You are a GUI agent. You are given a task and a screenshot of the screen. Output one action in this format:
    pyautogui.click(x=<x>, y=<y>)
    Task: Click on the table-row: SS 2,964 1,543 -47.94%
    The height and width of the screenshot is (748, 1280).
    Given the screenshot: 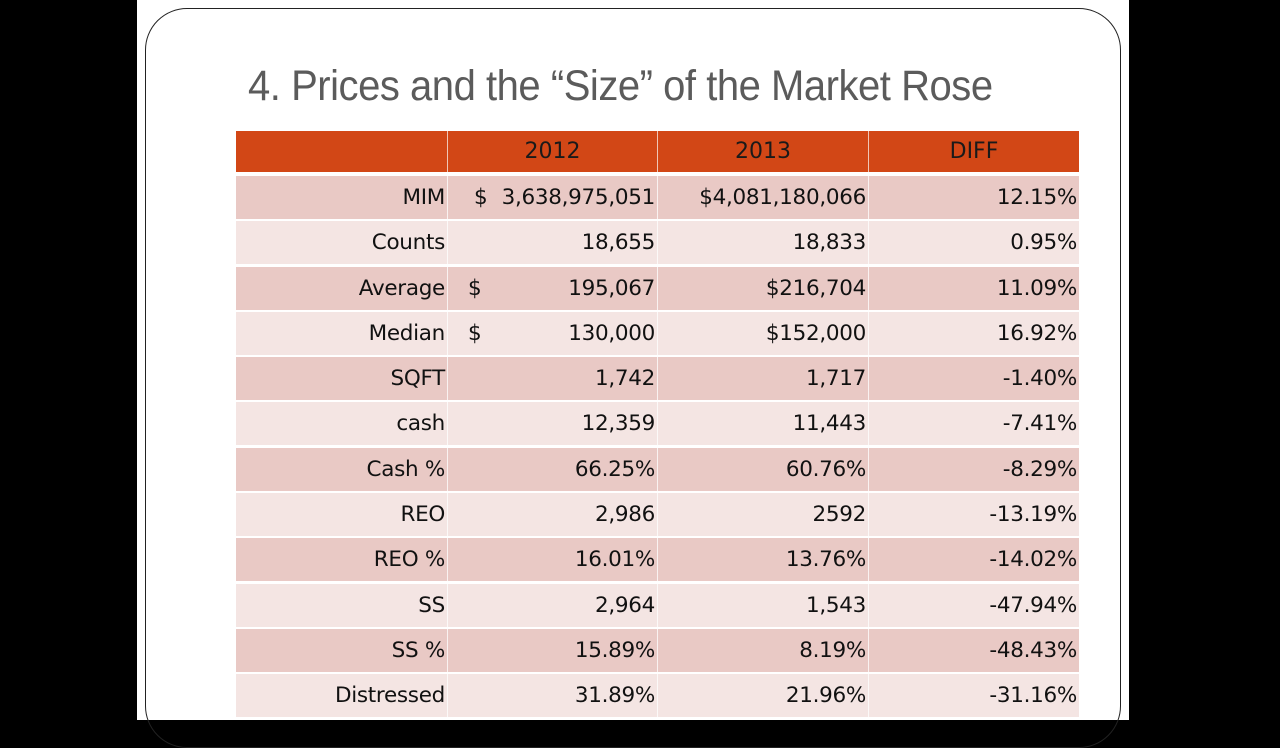 What is the action you would take?
    pyautogui.click(x=657, y=605)
    